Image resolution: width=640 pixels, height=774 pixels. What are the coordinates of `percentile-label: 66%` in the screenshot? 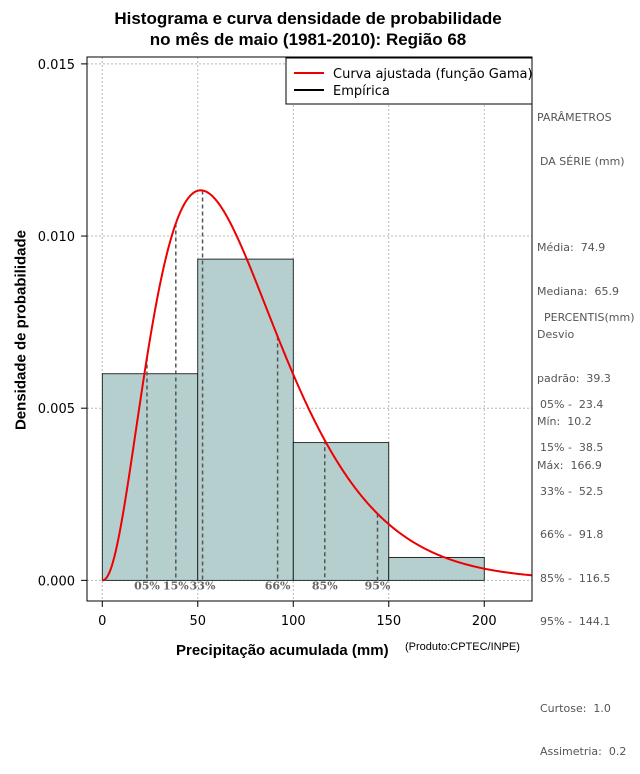 It's located at (278, 585).